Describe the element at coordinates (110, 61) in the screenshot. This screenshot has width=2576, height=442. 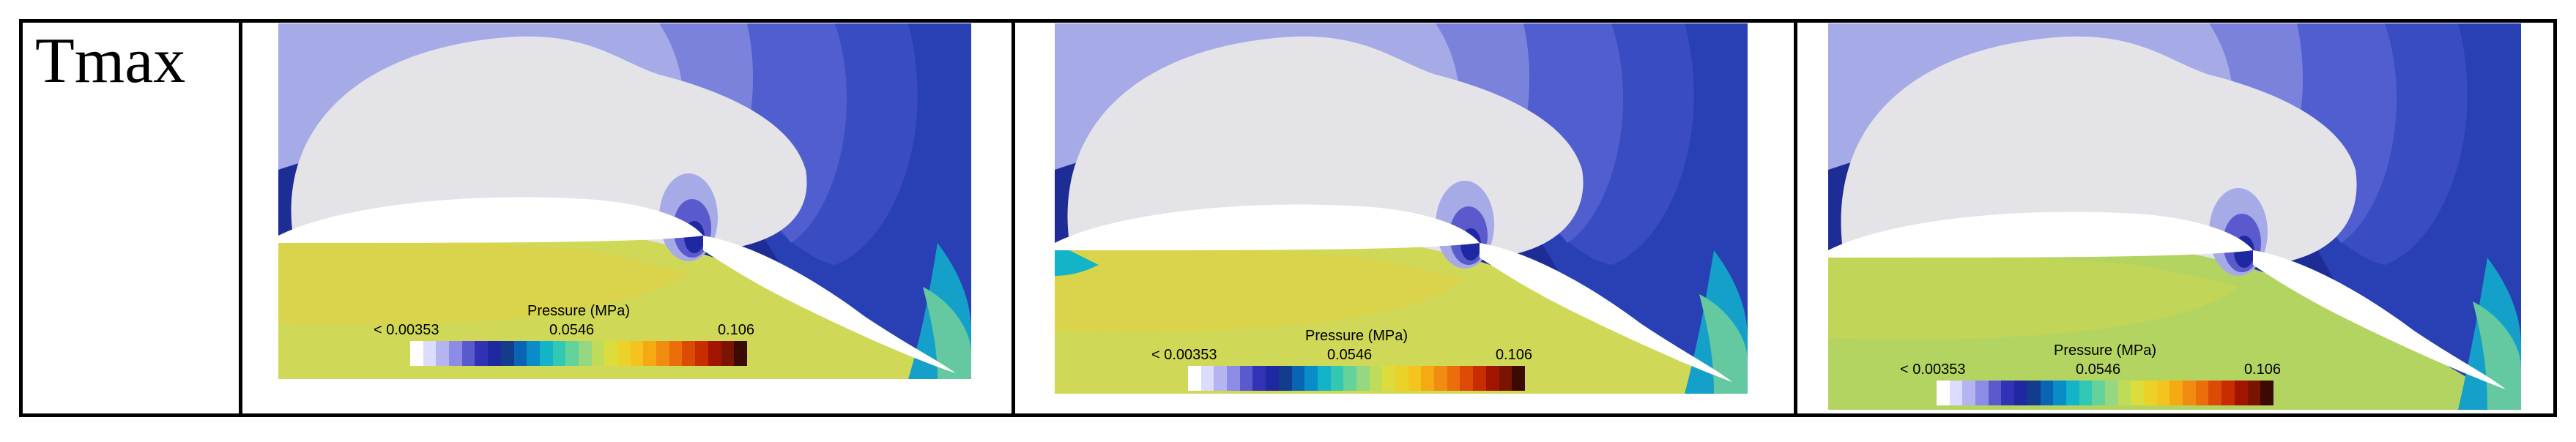
I see `row-label: Tmax` at that location.